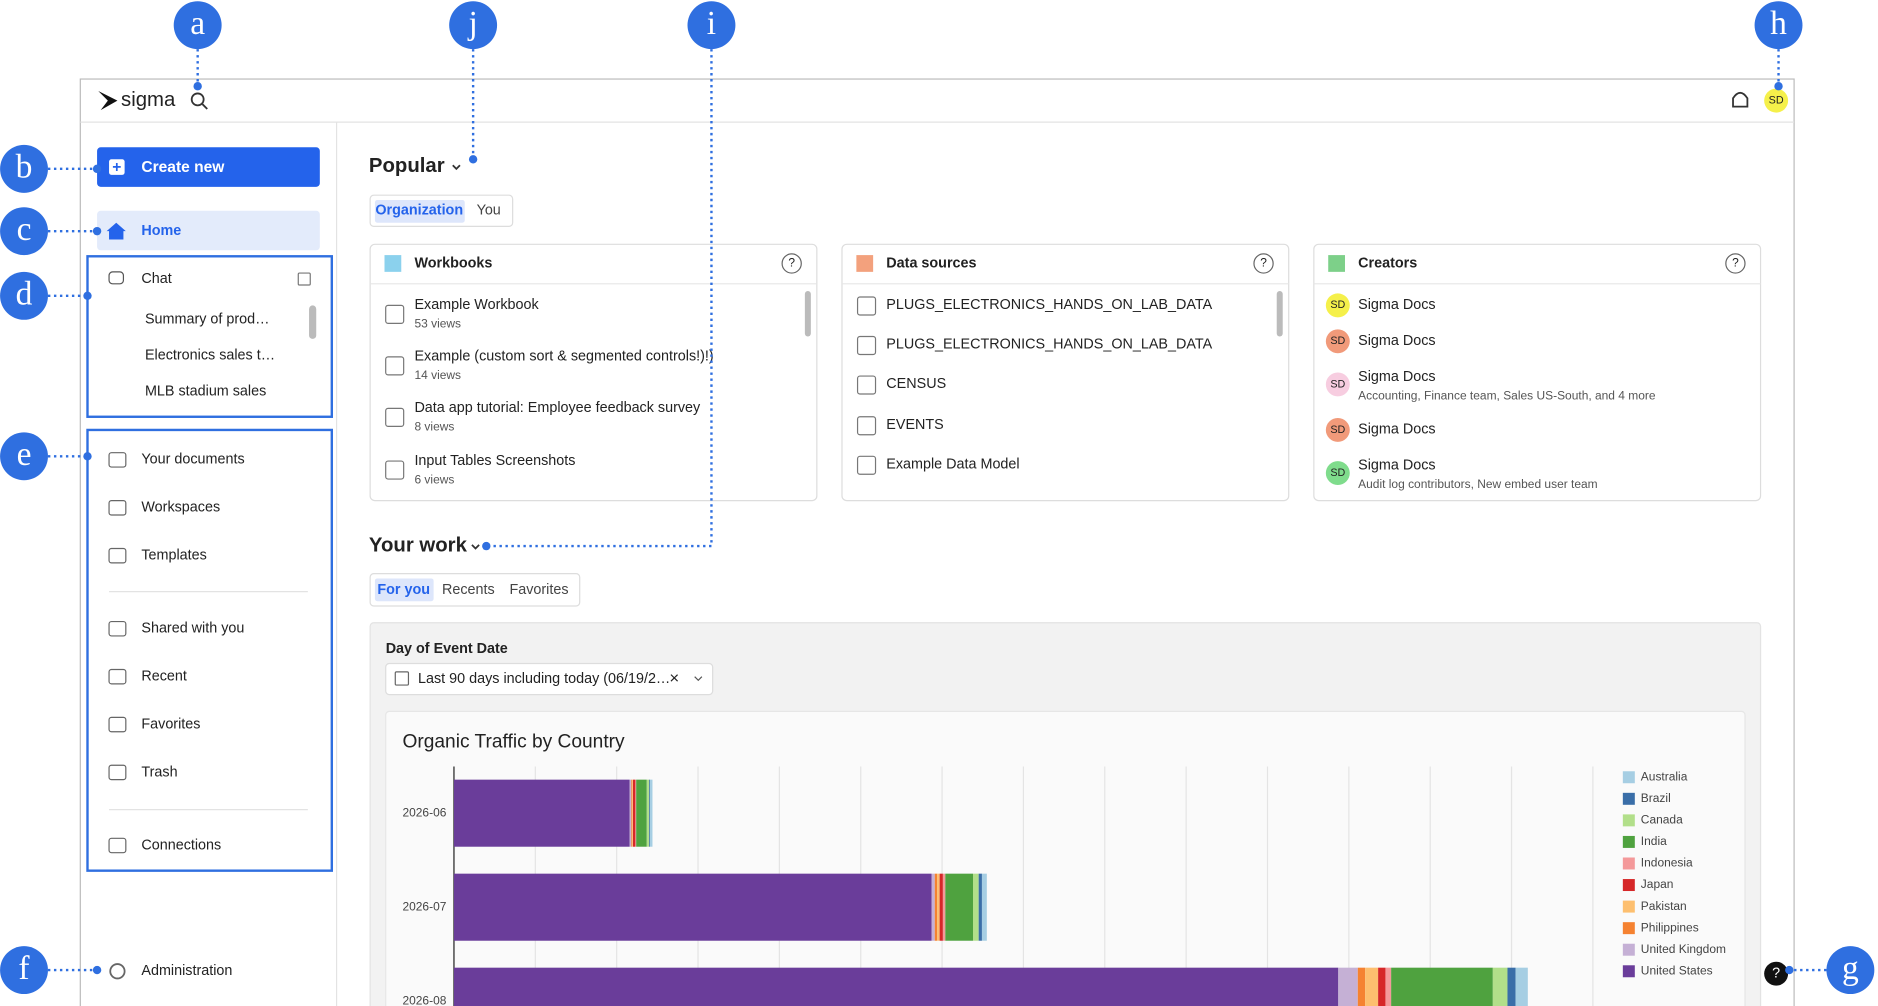 This screenshot has height=1006, width=1878. Describe the element at coordinates (304, 279) in the screenshot. I see `new-chat-icon` at that location.